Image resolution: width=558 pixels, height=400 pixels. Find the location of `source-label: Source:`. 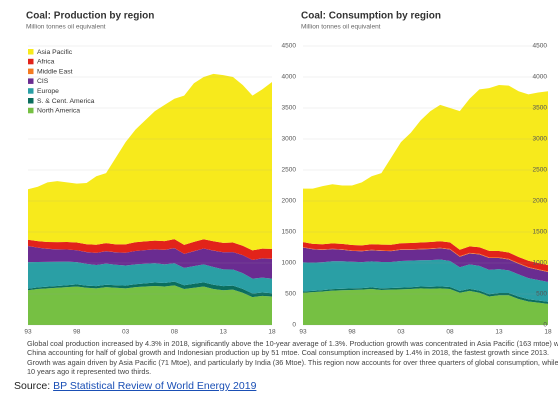

source-label: Source: is located at coordinates (32, 386).